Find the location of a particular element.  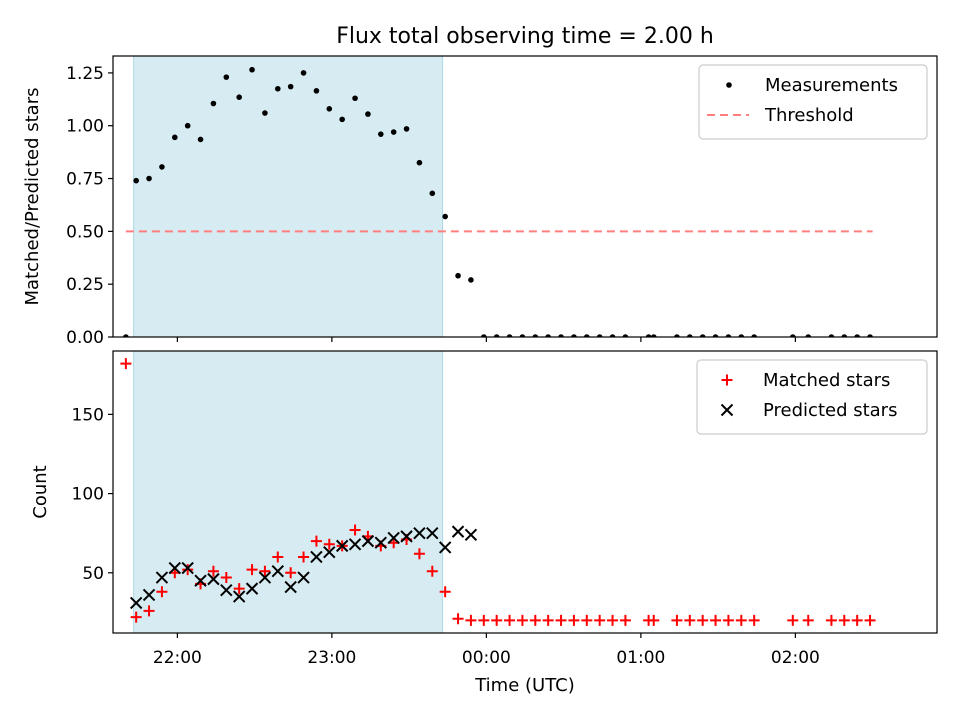

x-tick-label: 22:00 is located at coordinates (177, 658).